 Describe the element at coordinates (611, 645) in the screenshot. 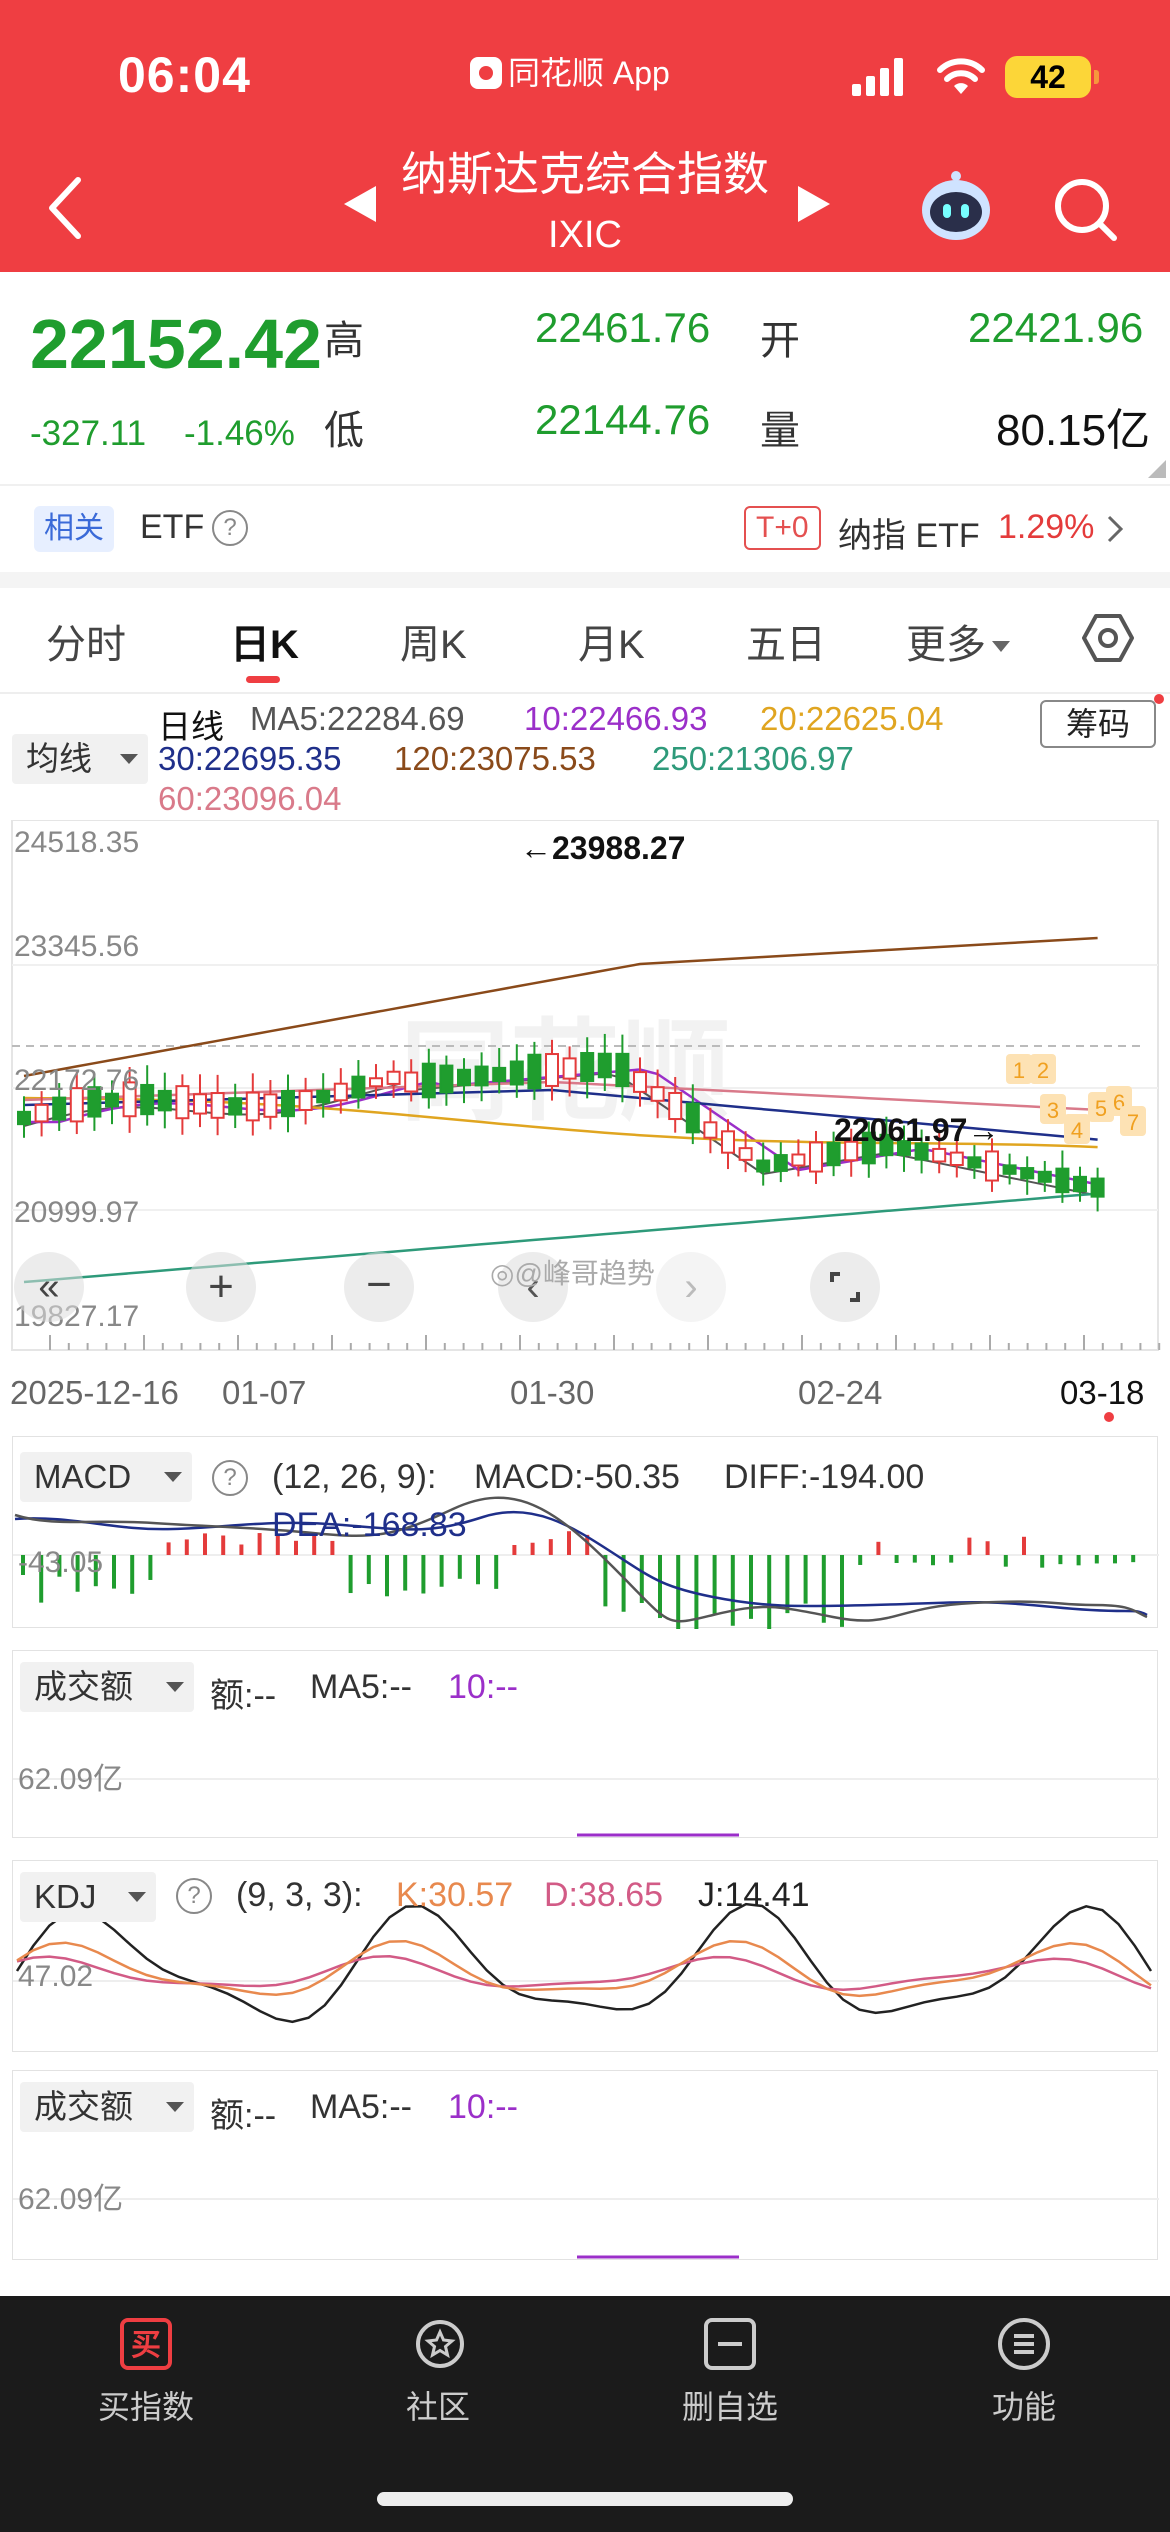

I see `tab-monthly-k: 月K` at that location.